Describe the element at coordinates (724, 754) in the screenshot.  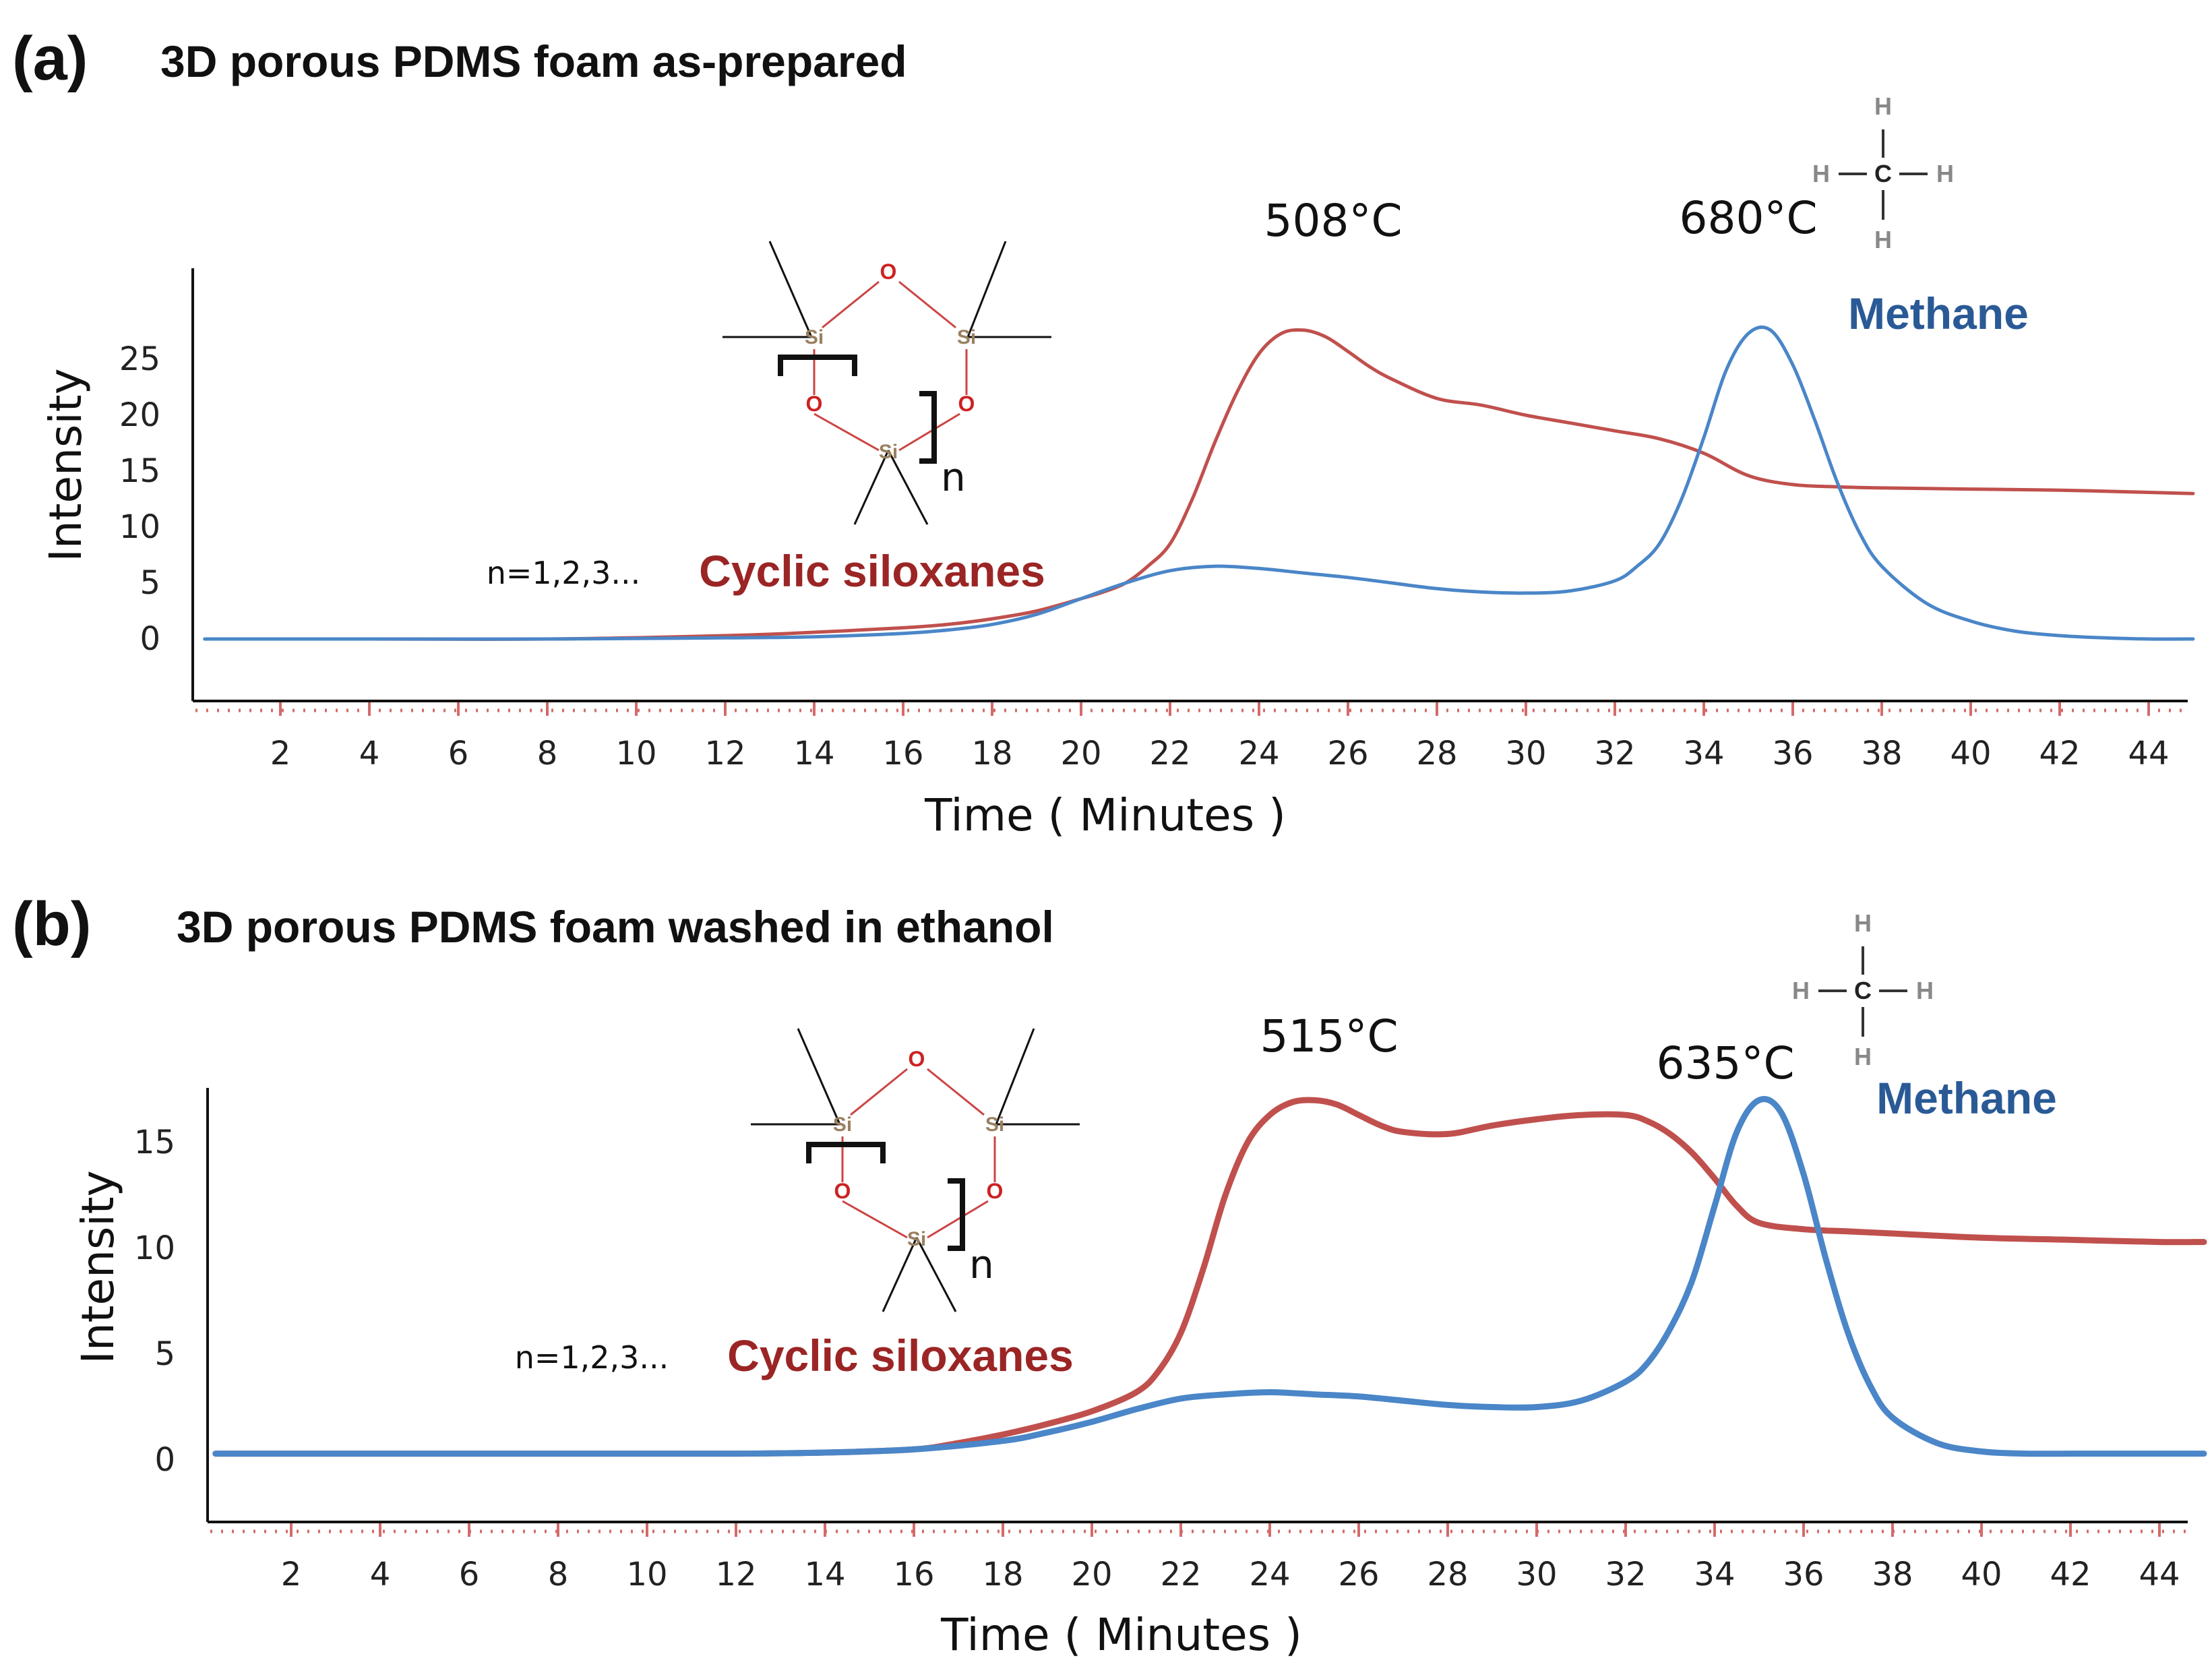
I see `panel-a-x-tick-label-12: 12` at that location.